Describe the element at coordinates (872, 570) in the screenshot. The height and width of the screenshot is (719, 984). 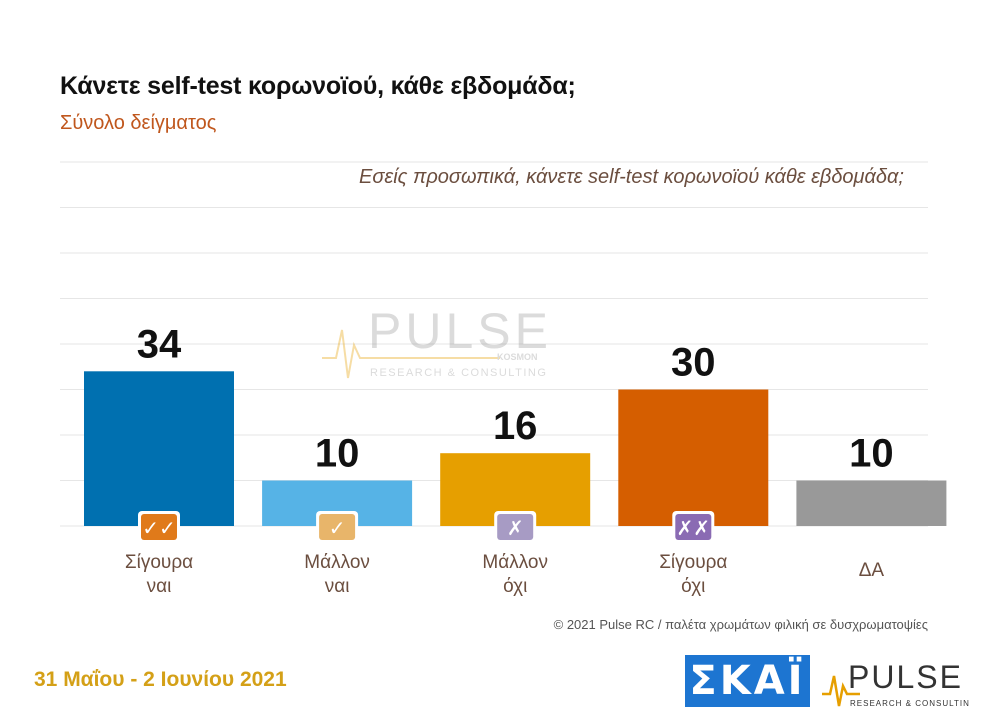
I see `category-label: ΔΑ` at that location.